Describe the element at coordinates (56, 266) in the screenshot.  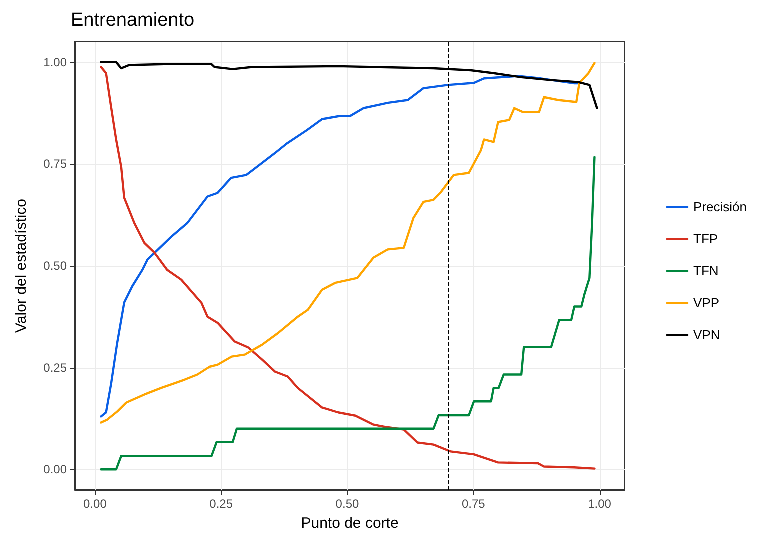
I see `y-tick-label: 0.50` at that location.